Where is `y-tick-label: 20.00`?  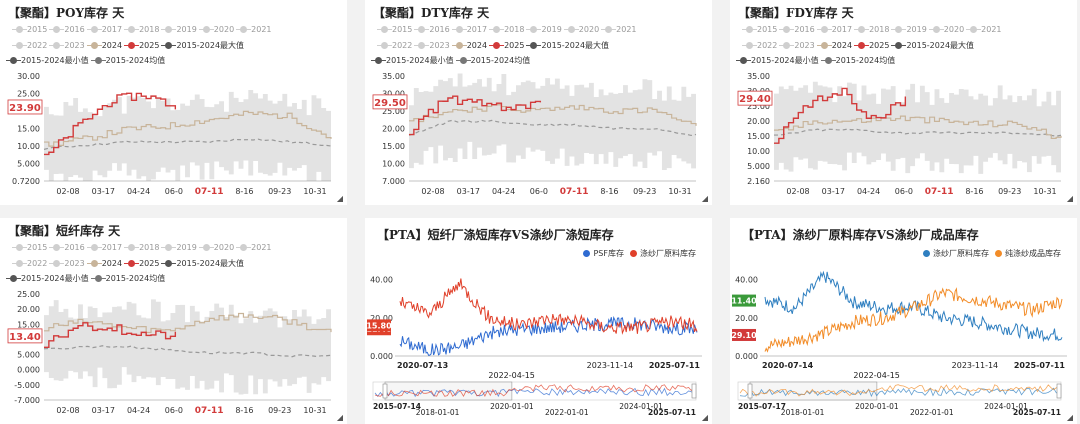 y-tick-label: 20.00 is located at coordinates (746, 318).